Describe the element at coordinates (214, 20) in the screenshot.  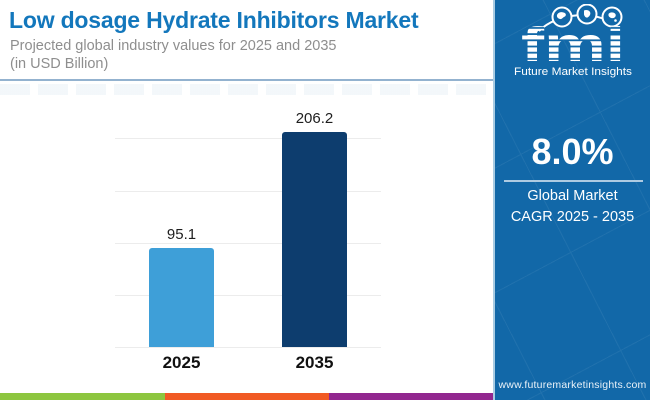
I see `page-title: Low dosage Hydrate Inhibitors Market` at that location.